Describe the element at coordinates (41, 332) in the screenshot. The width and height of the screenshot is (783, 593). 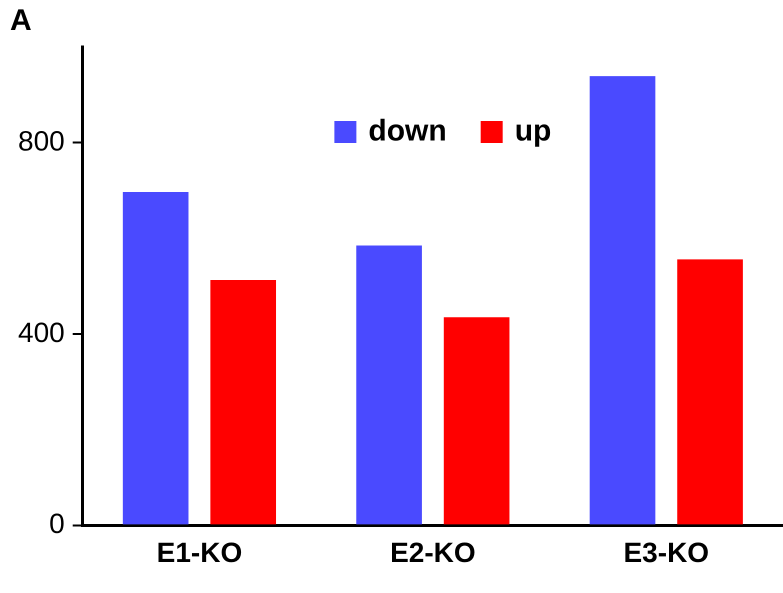
I see `y-tick-label: 400` at that location.